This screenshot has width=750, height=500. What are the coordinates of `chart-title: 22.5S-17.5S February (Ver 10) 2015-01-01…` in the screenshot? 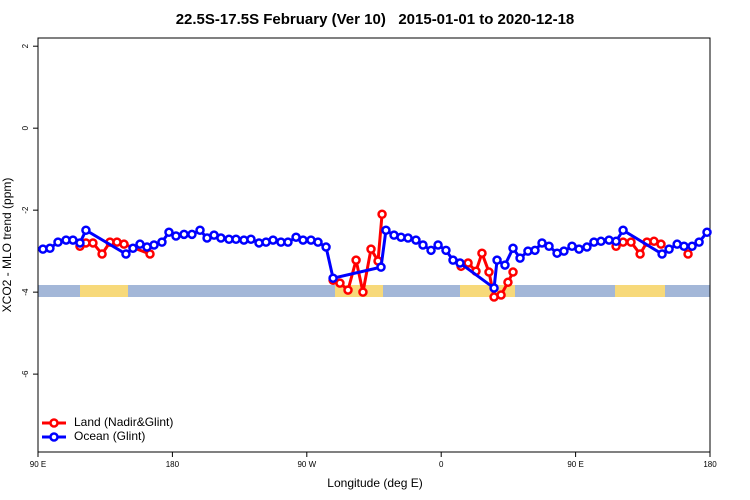 It's located at (375, 19).